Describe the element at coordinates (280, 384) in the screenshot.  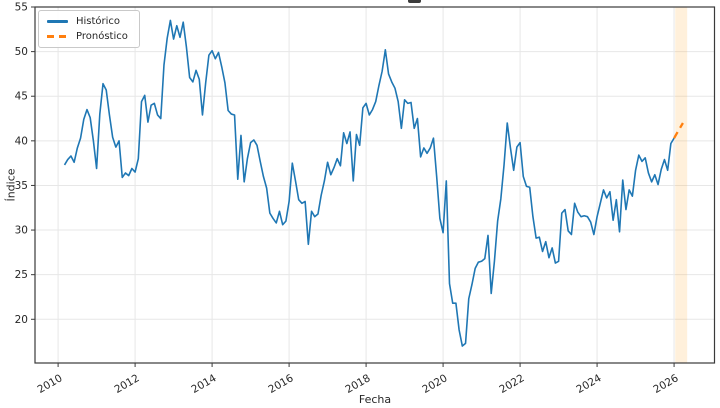
I see `x-tick-label: 2016` at that location.